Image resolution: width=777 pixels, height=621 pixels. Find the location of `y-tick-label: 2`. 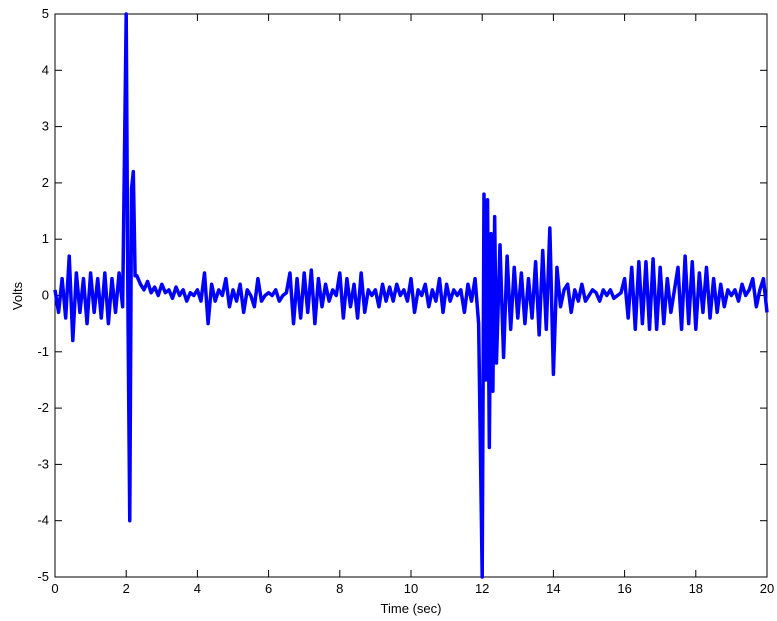

y-tick-label: 2 is located at coordinates (45, 182).